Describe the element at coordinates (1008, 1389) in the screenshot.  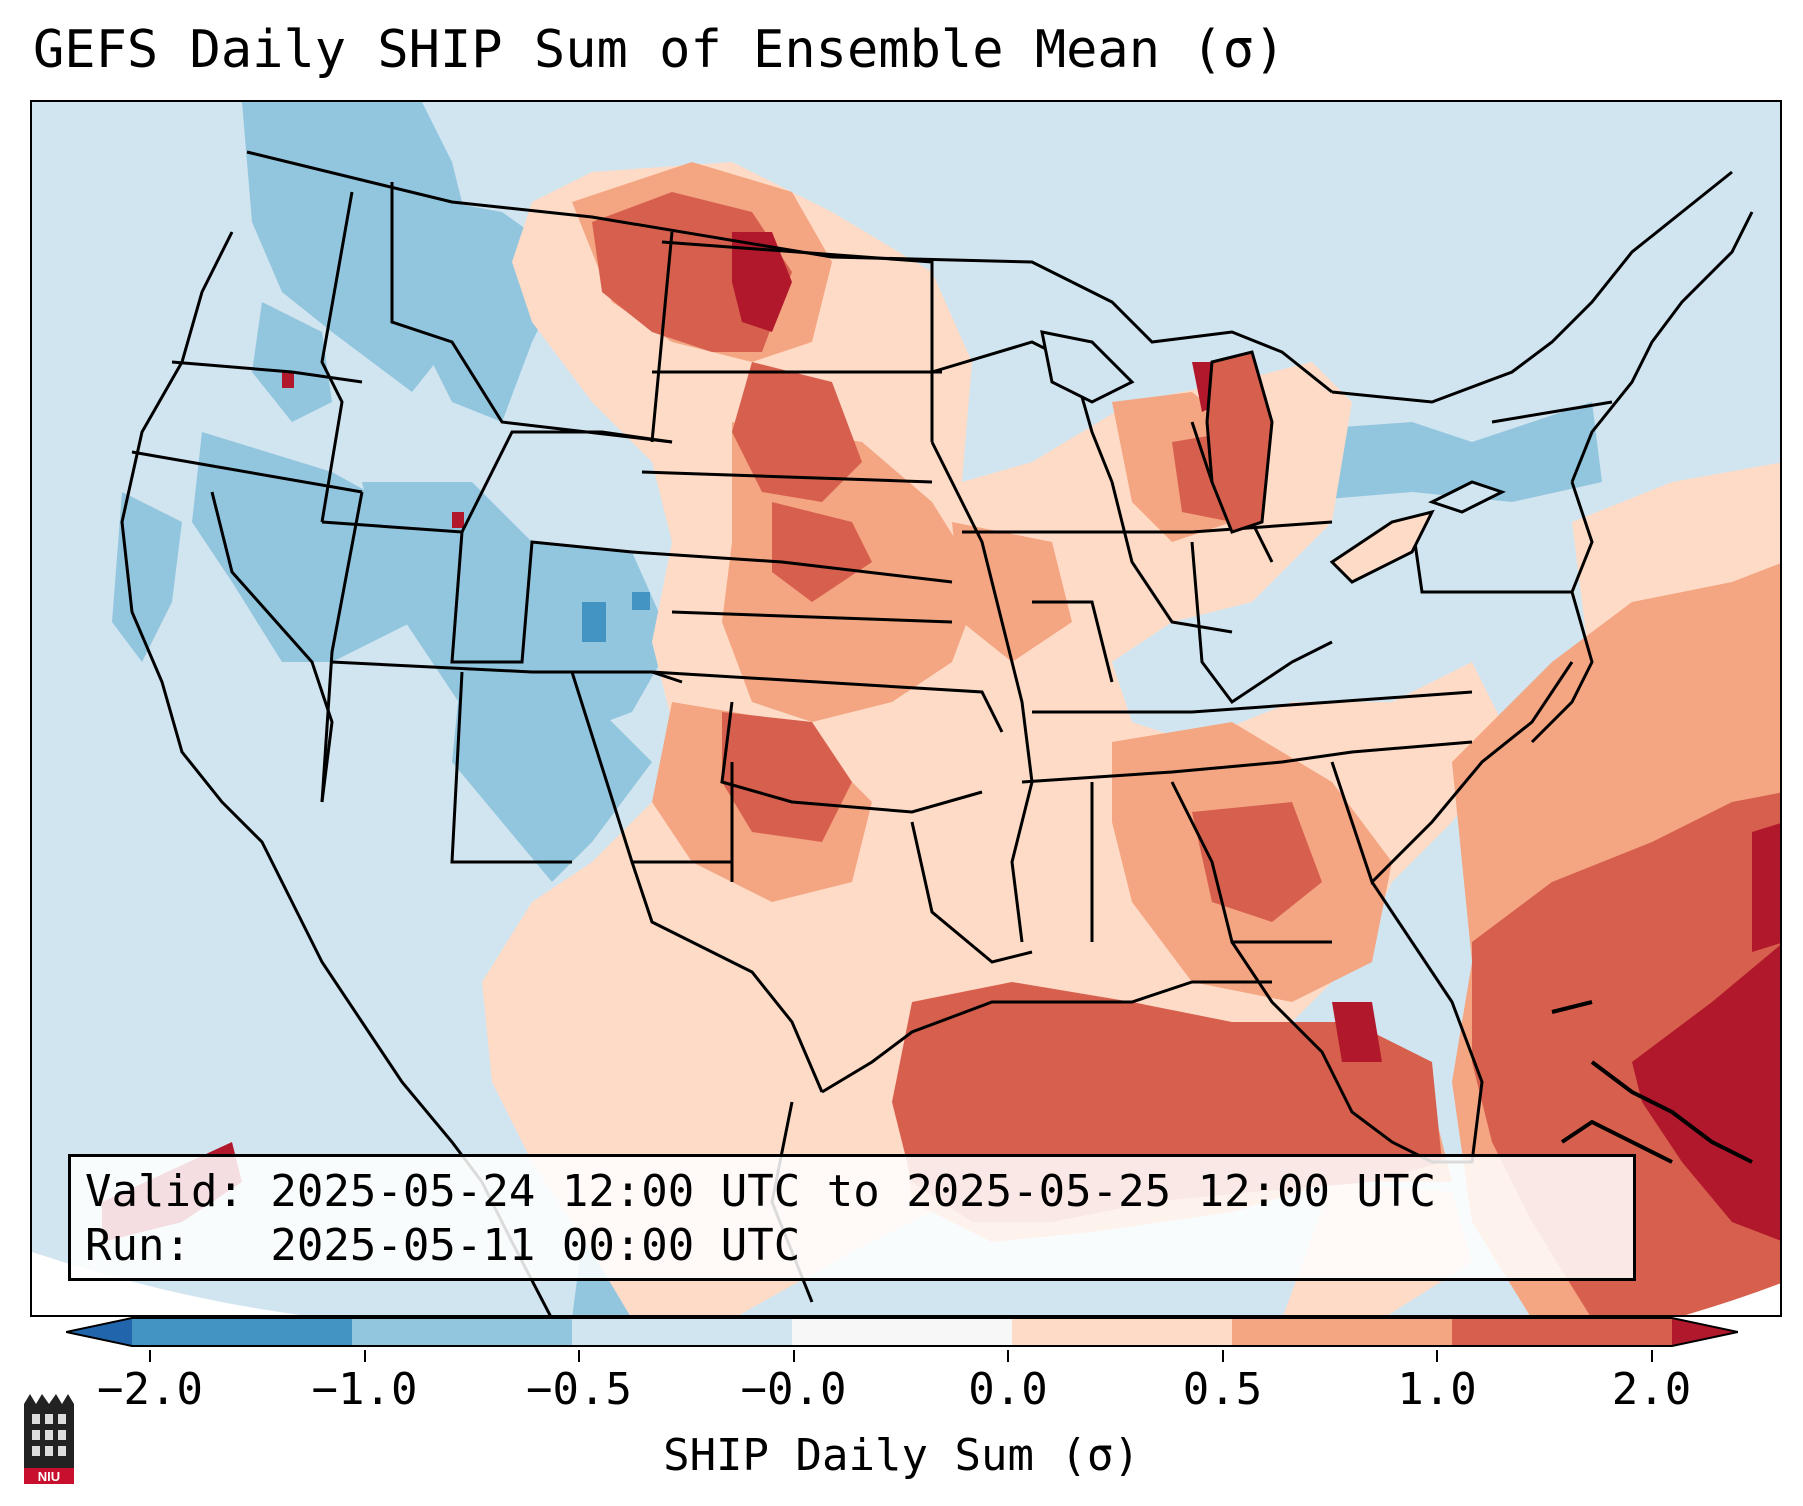
I see `colorbar-tick-label: 0.0` at that location.